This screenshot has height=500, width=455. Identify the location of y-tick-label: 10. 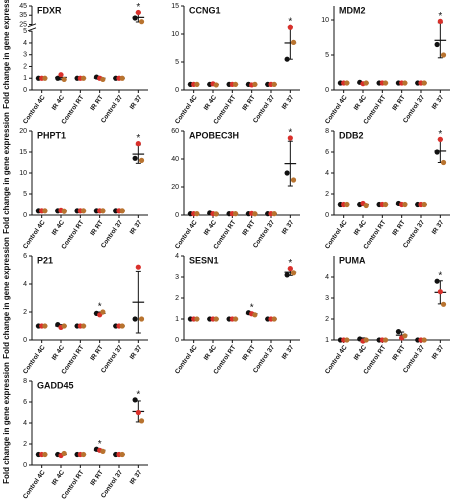
(175, 34).